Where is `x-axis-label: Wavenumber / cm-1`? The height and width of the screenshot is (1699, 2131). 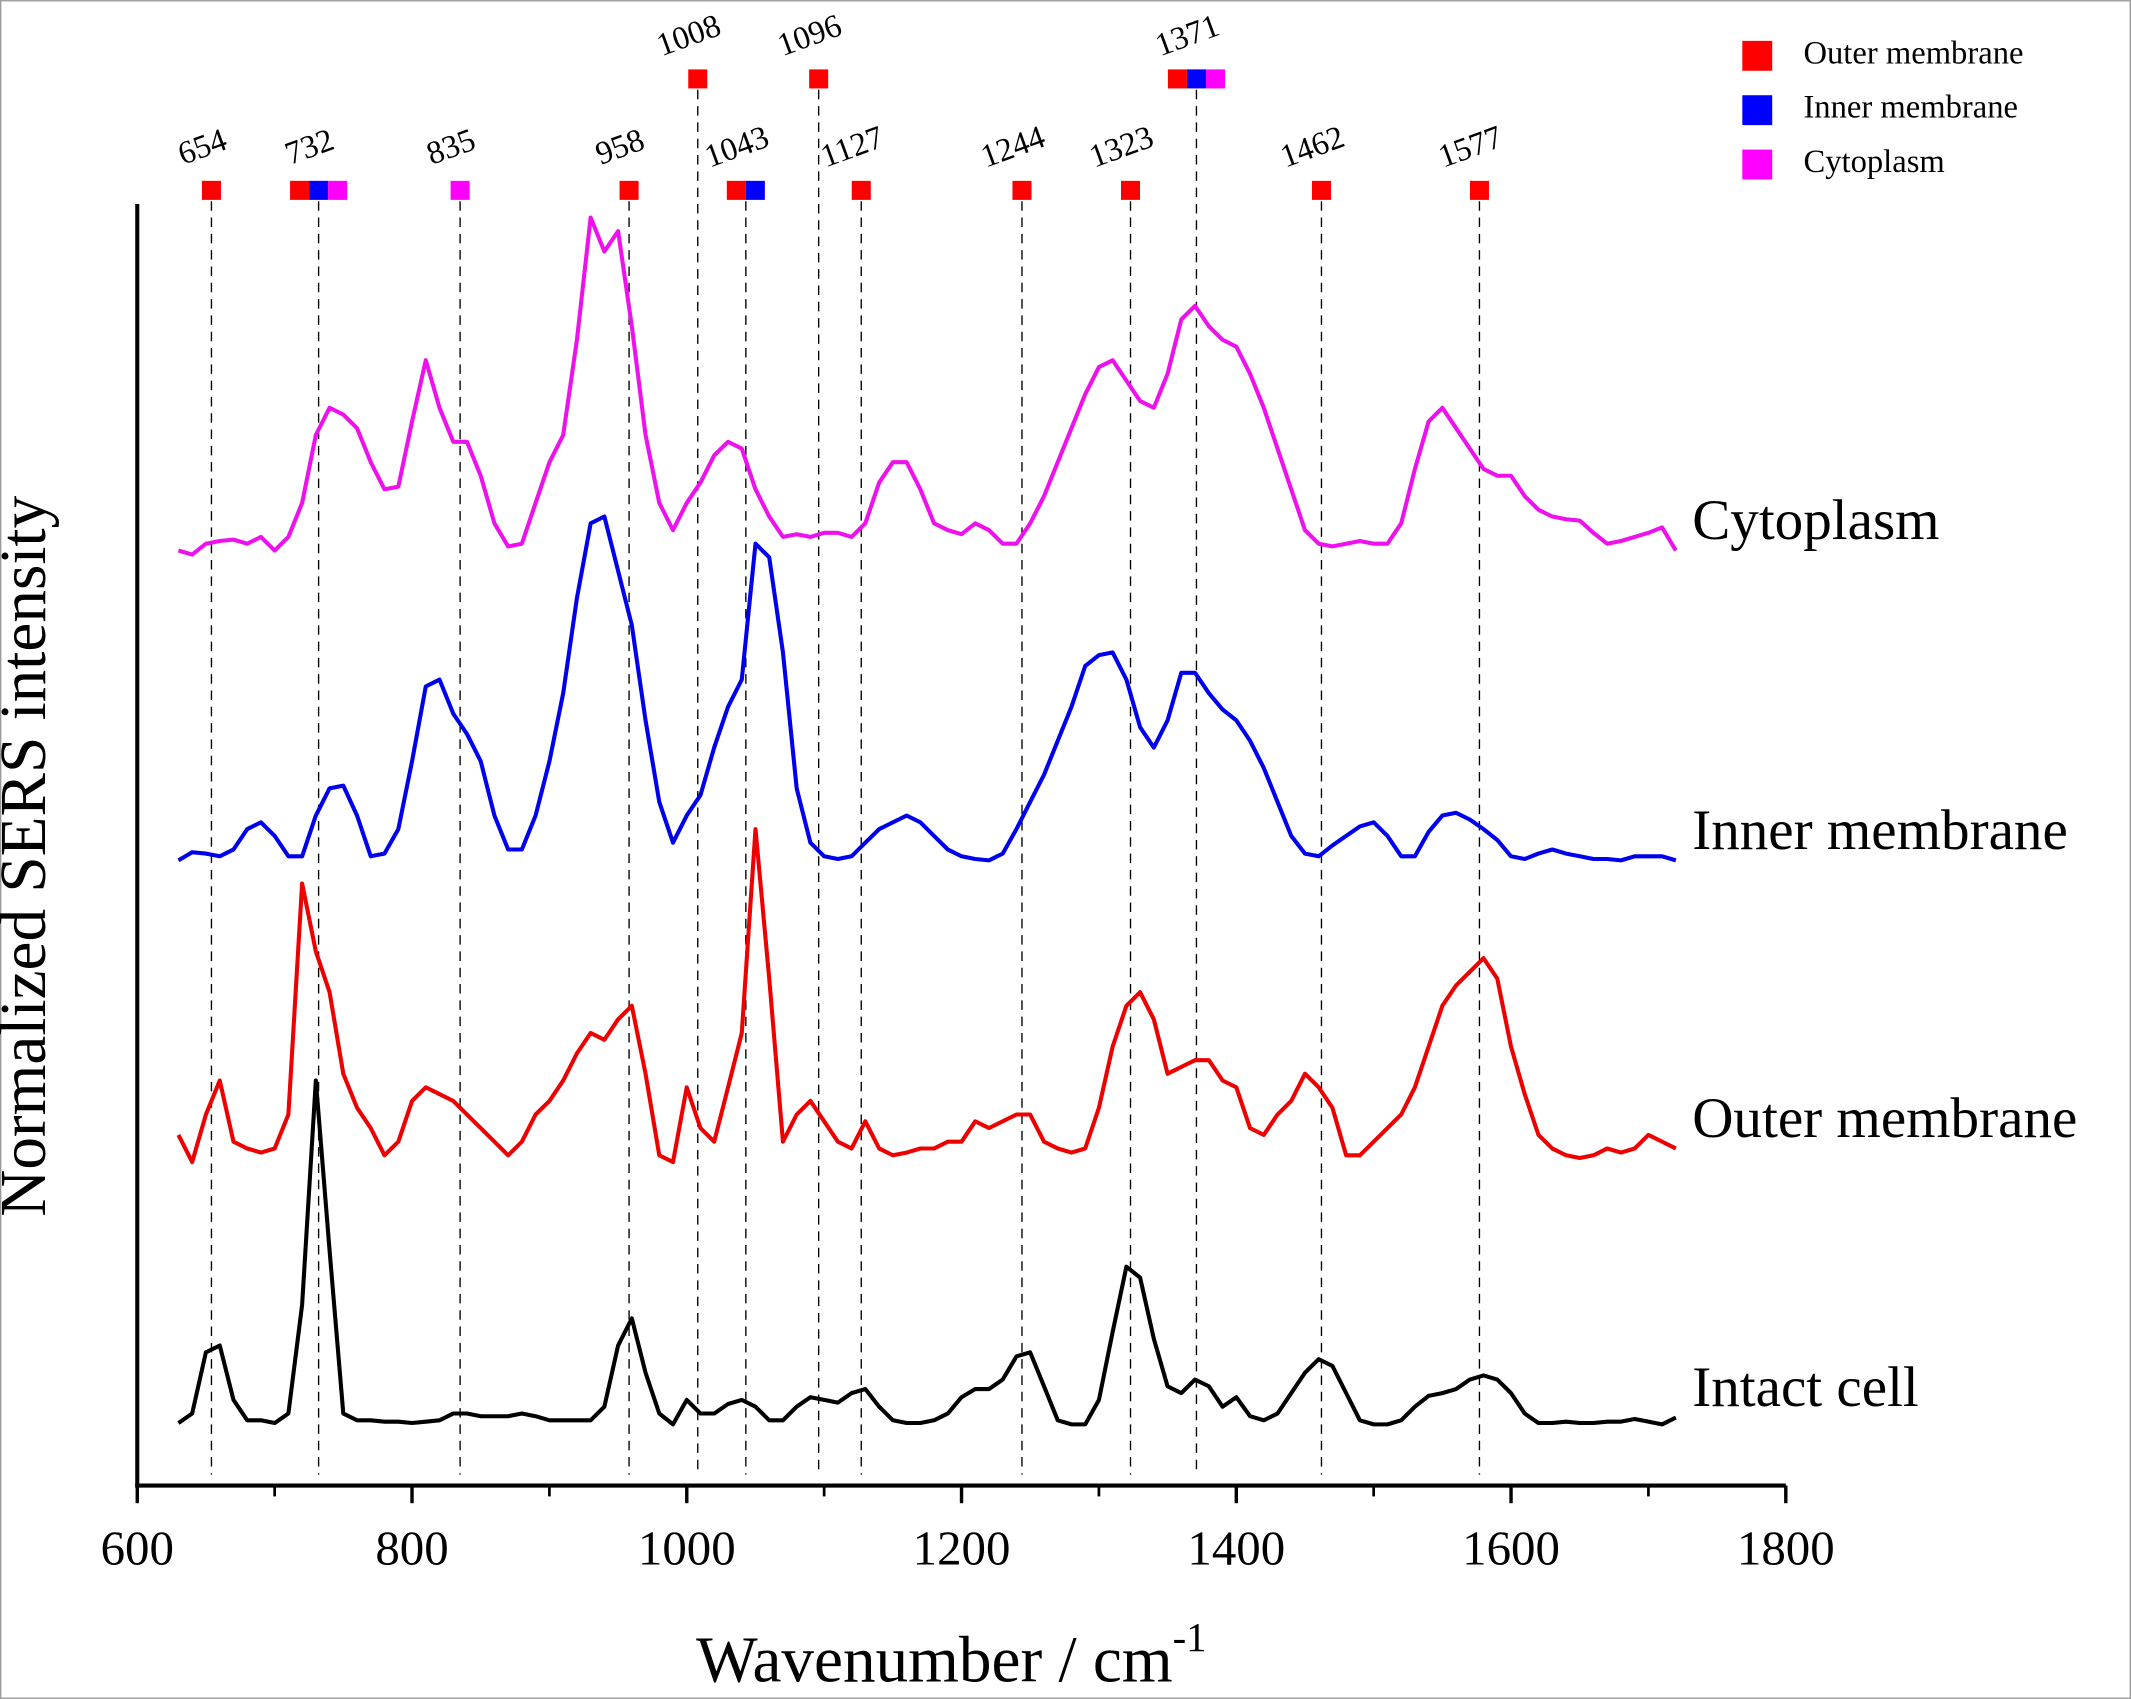 x-axis-label: Wavenumber / cm-1 is located at coordinates (951, 1655).